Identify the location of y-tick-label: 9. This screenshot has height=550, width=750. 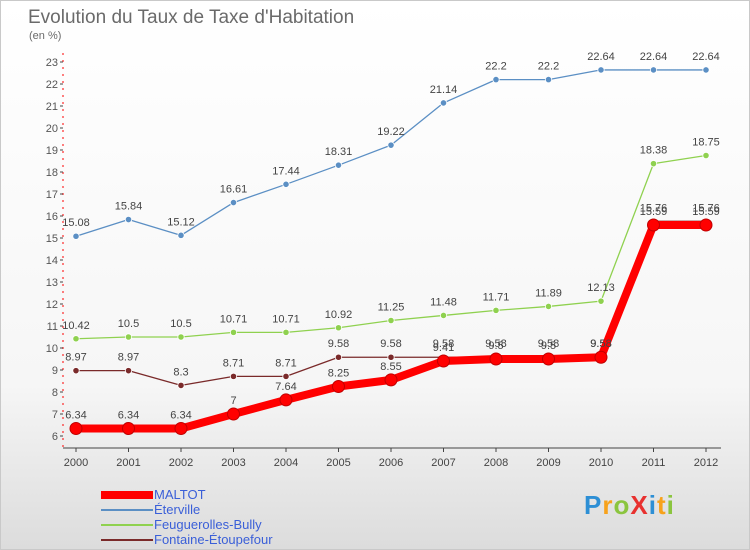
(55, 371).